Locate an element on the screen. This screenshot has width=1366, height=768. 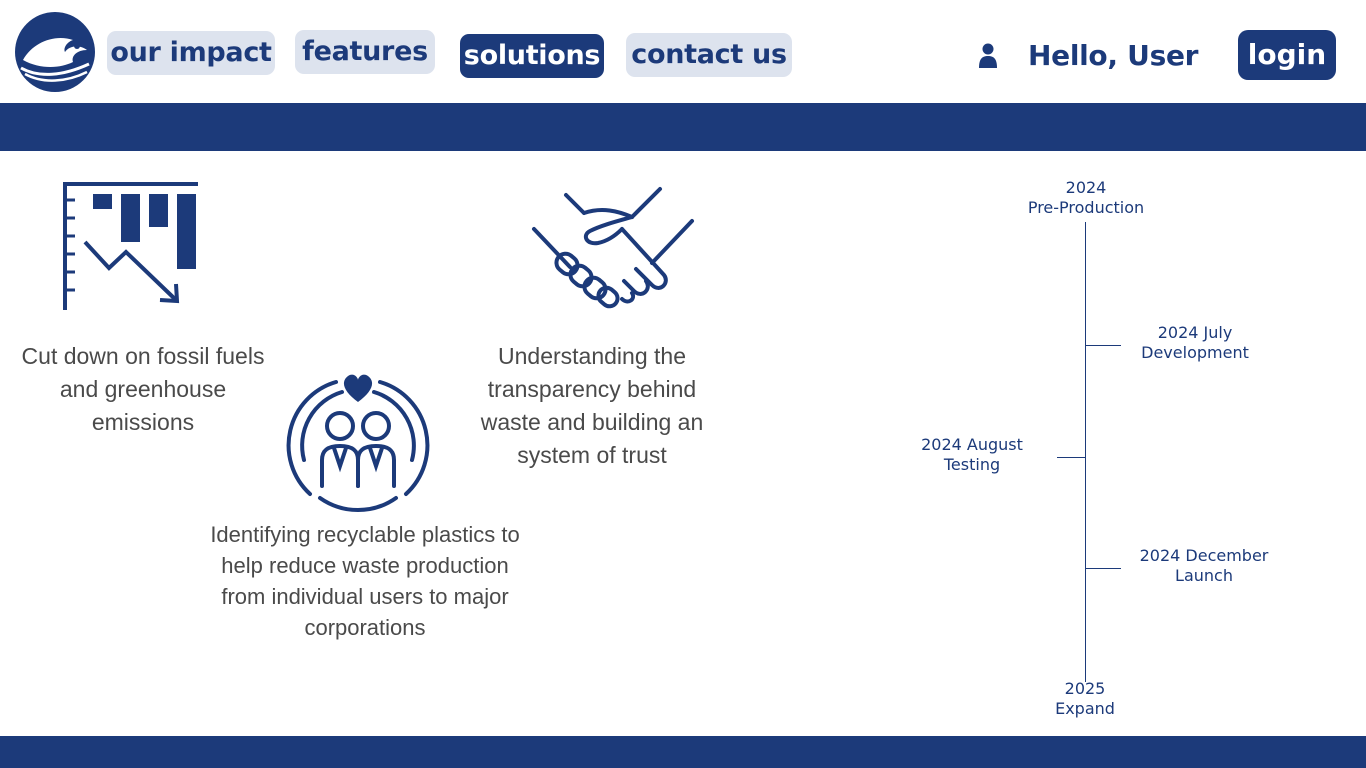
logo is located at coordinates (55, 52).